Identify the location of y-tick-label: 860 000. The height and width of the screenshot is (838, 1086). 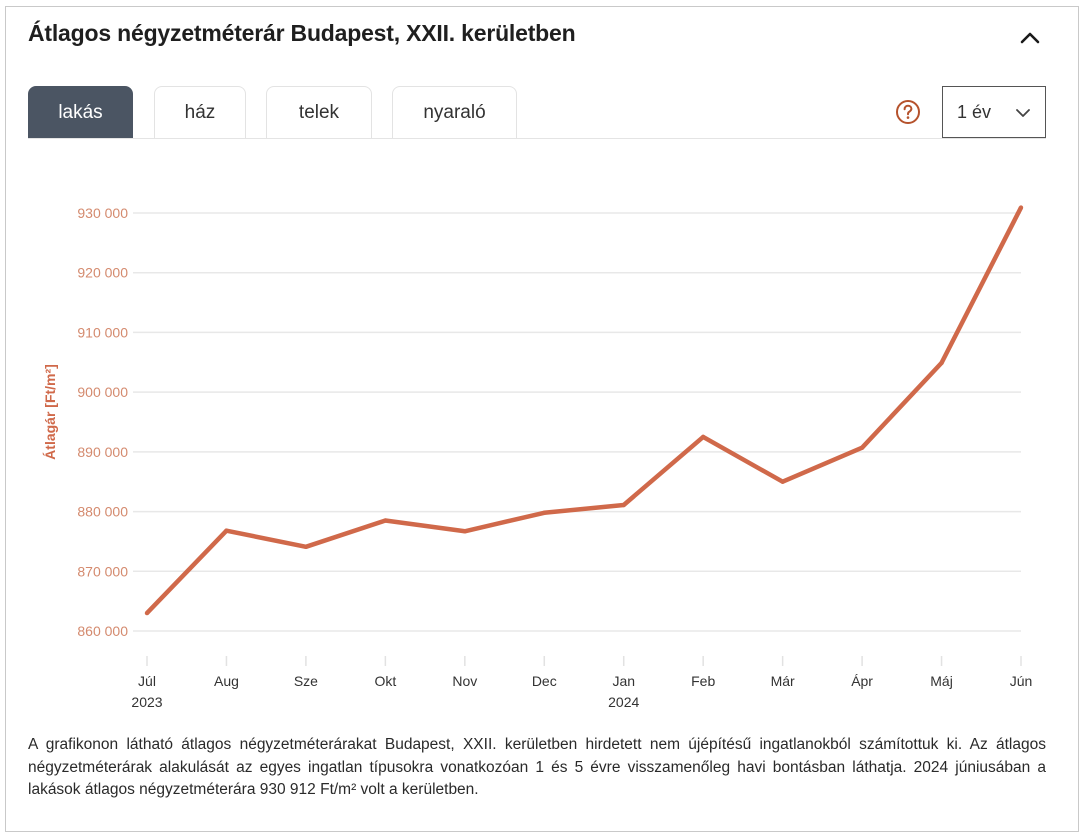
(102, 631).